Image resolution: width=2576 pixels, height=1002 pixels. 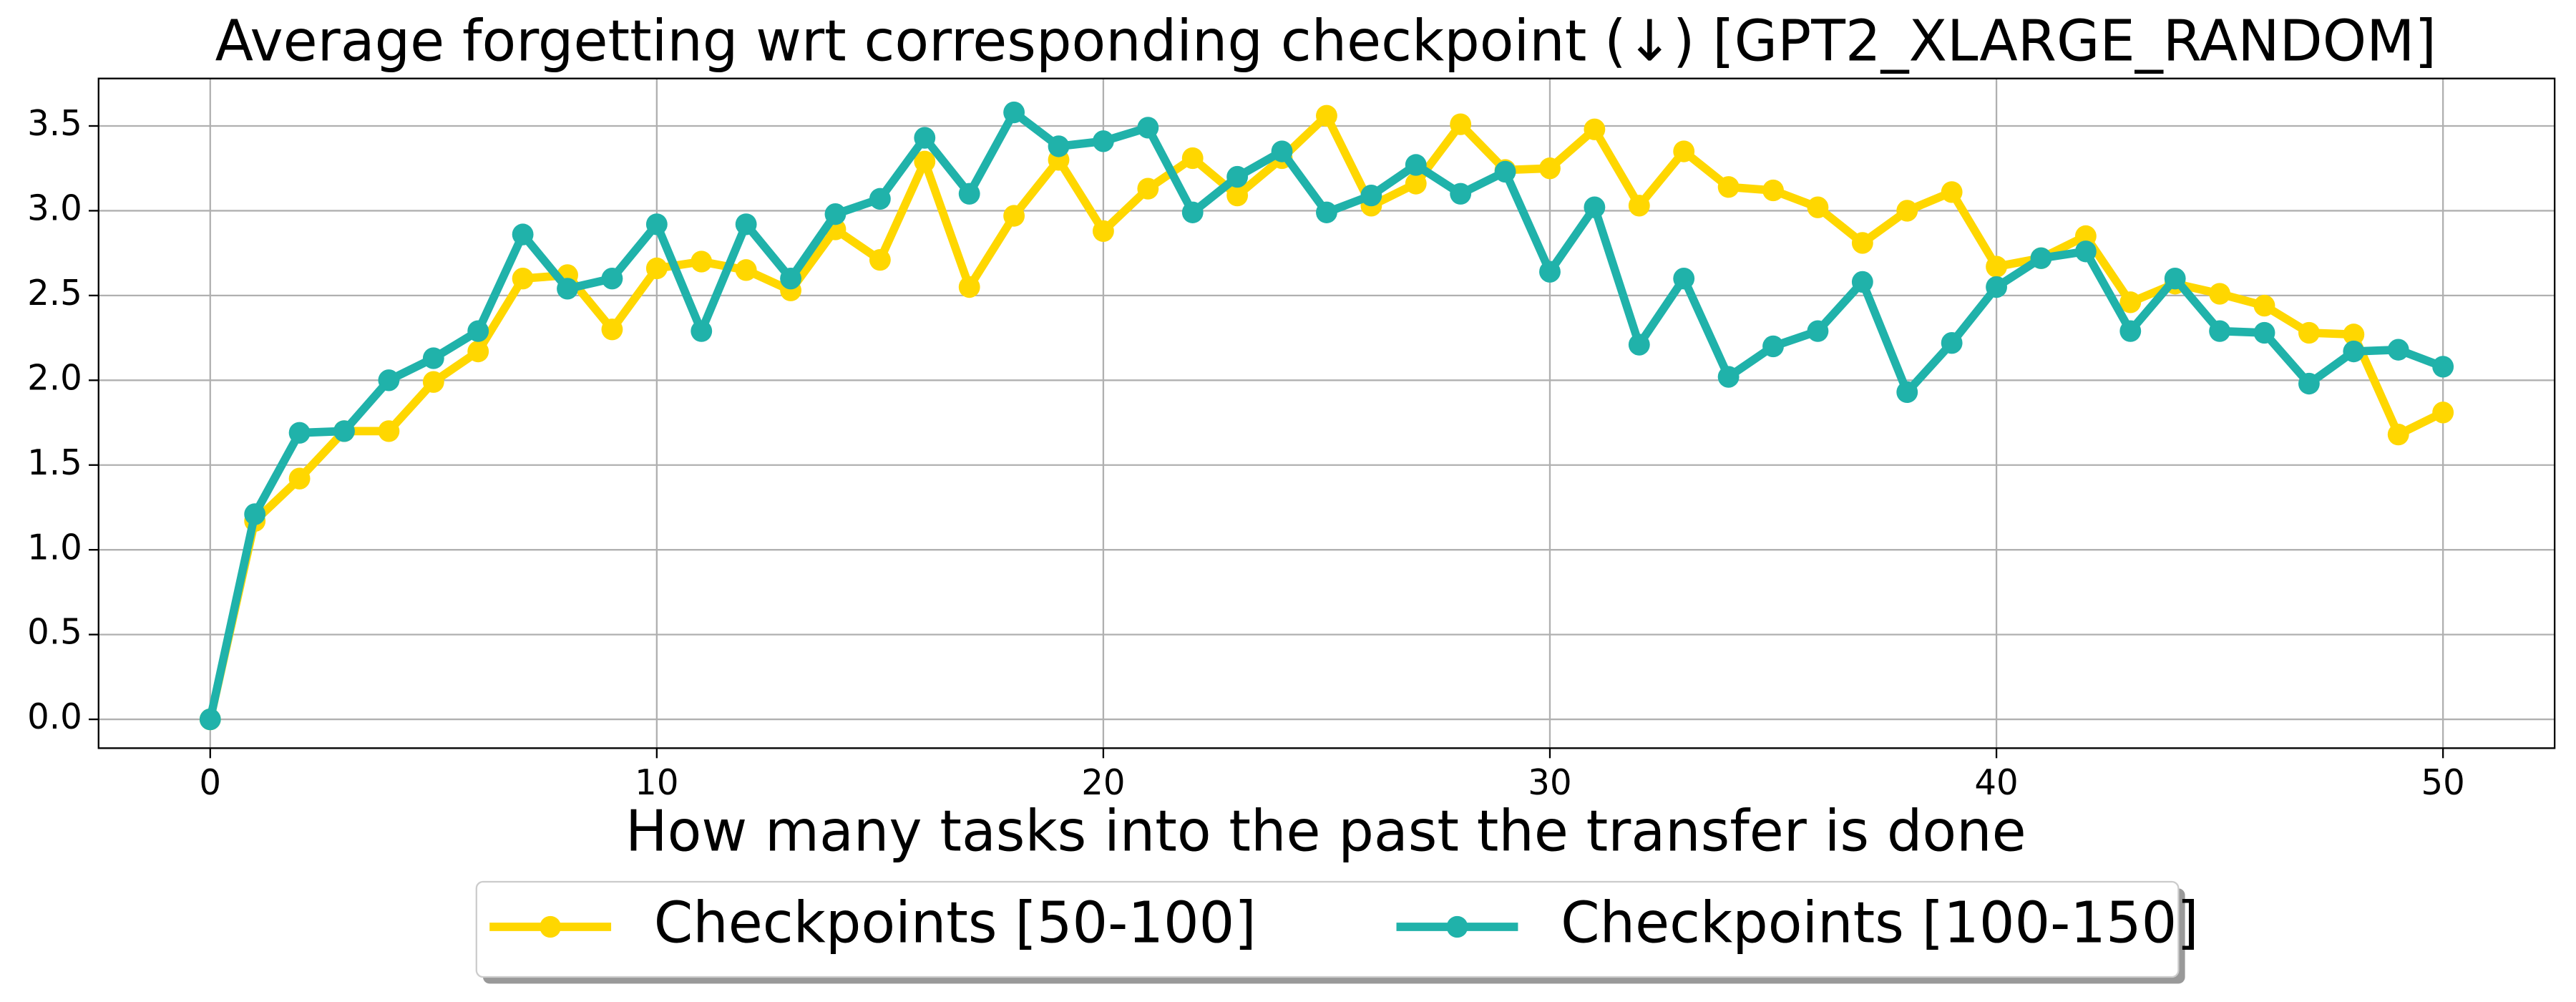 I want to click on y-tick-label: 0.0, so click(x=54, y=717).